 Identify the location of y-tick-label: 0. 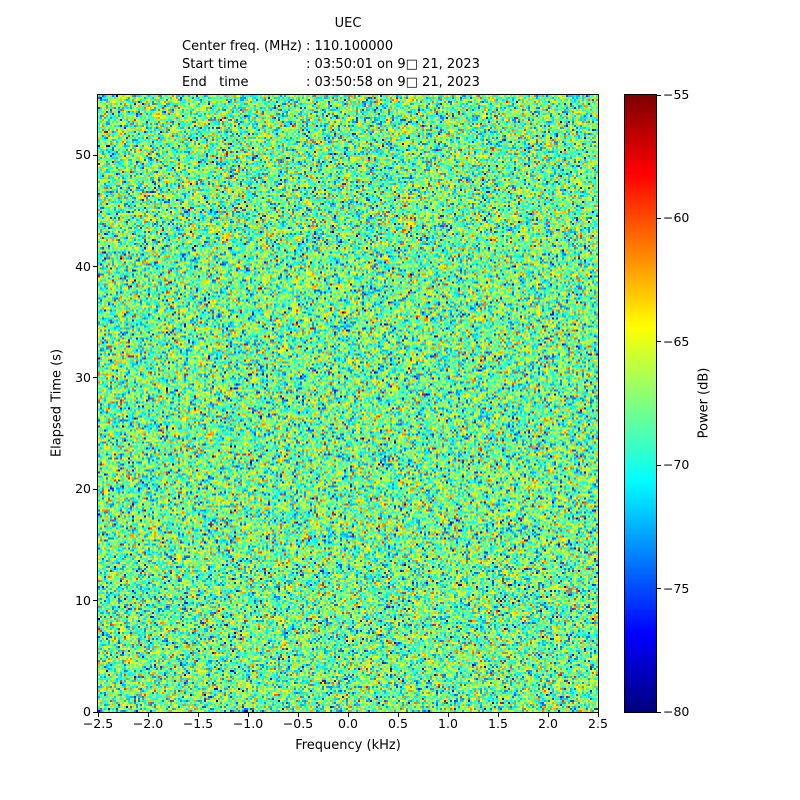
(87, 711).